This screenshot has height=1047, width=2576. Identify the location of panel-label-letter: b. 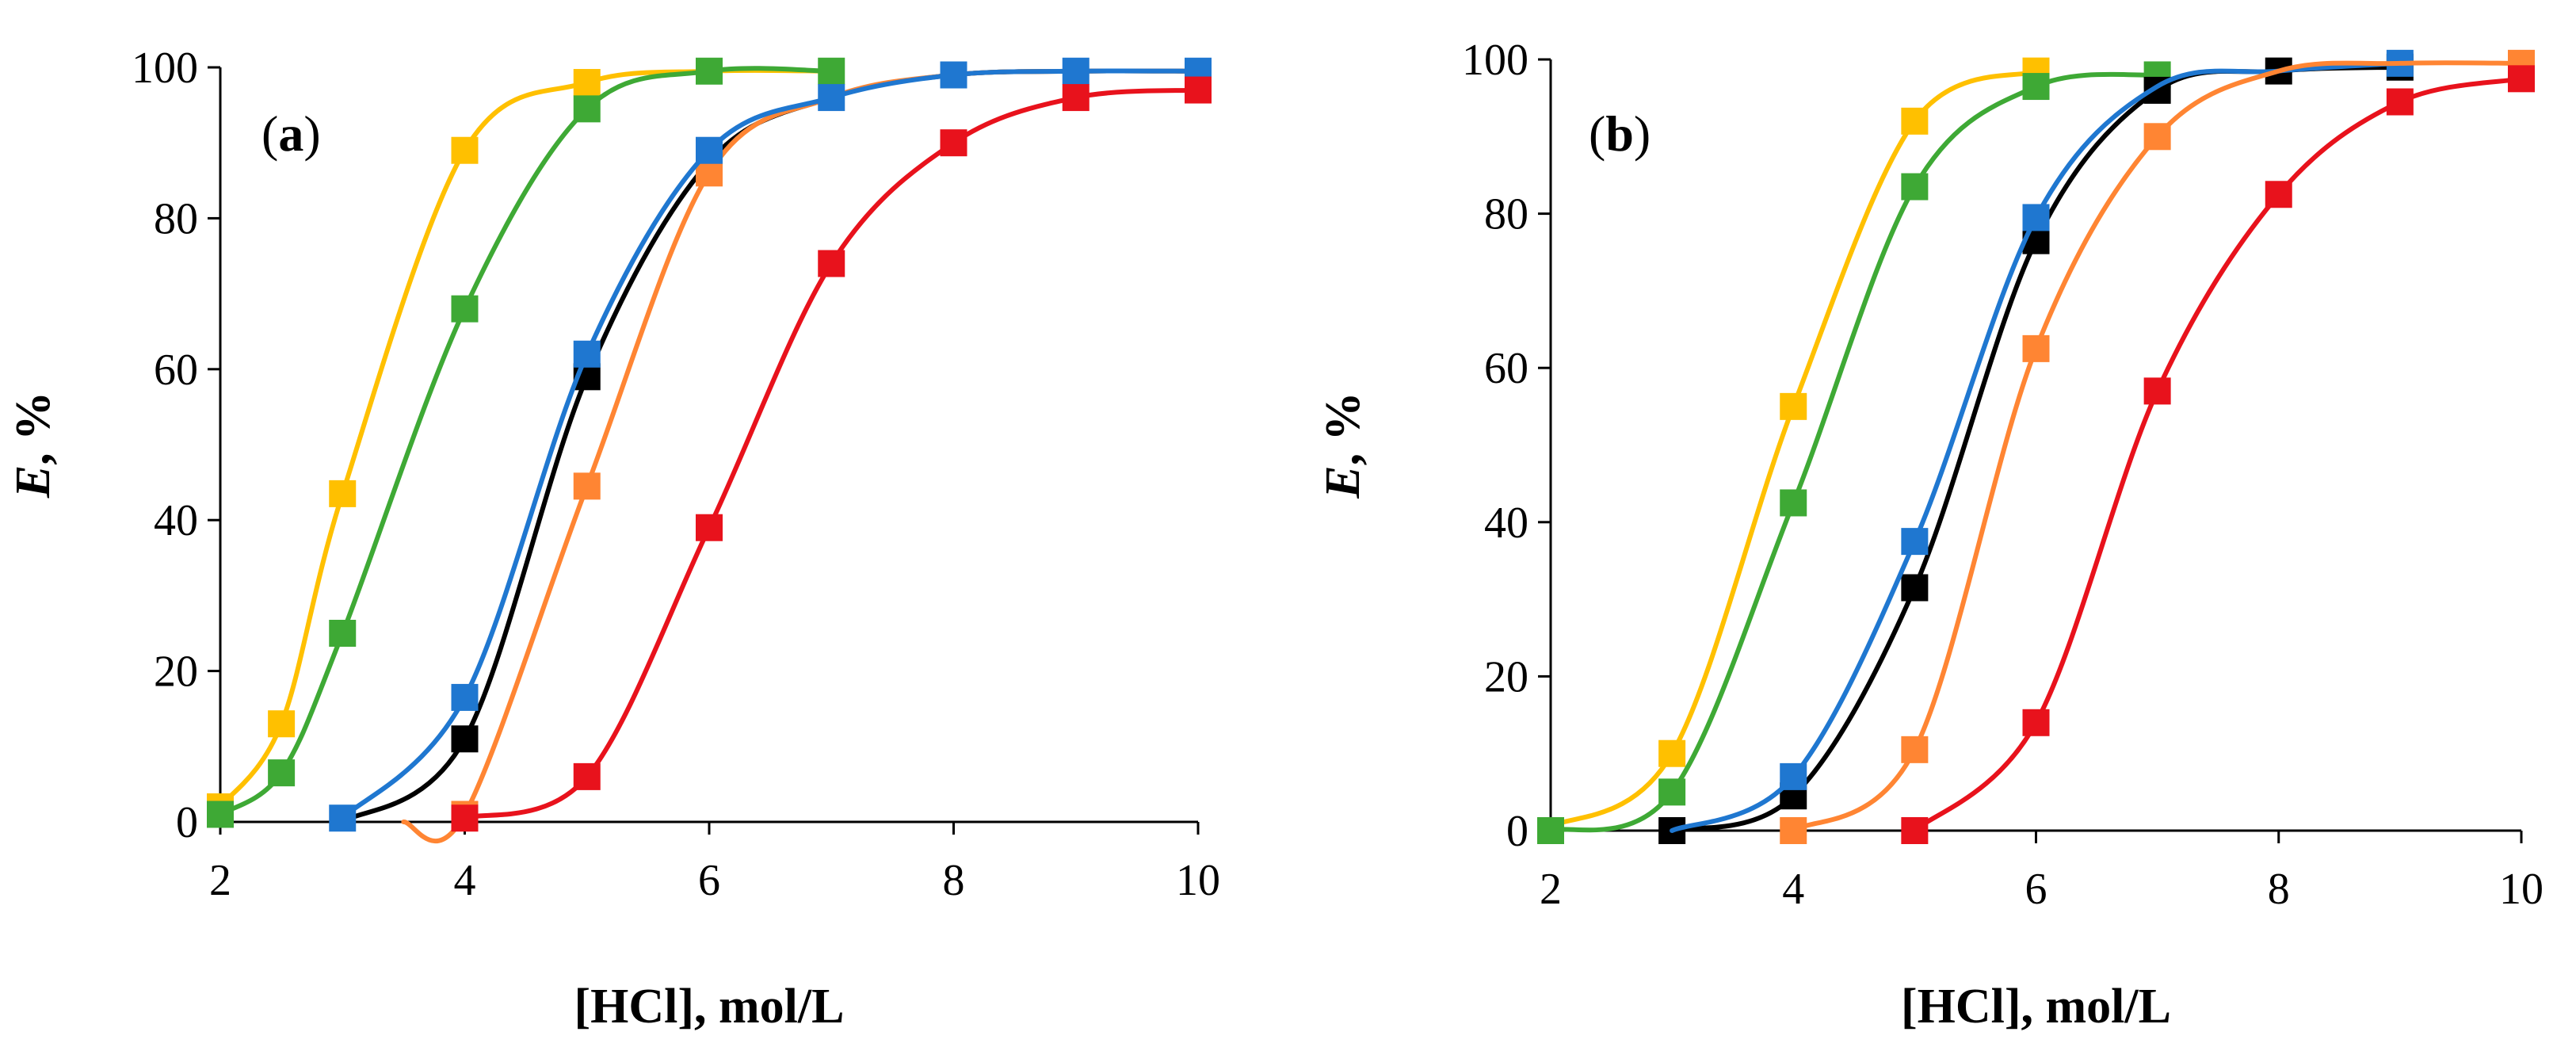
(1619, 133).